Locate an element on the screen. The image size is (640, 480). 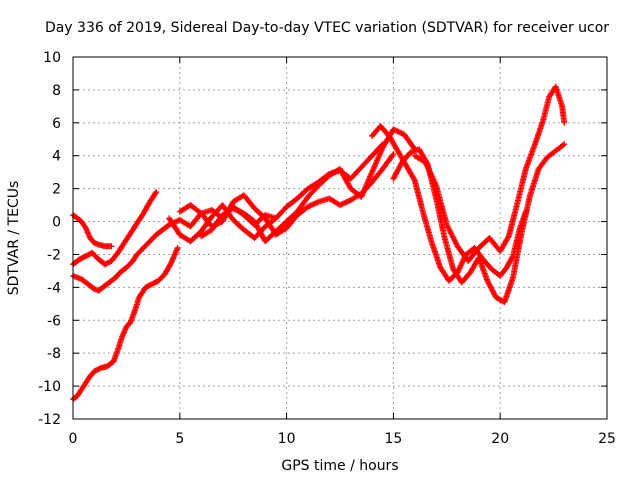
y-tick-label: 8 is located at coordinates (56, 91).